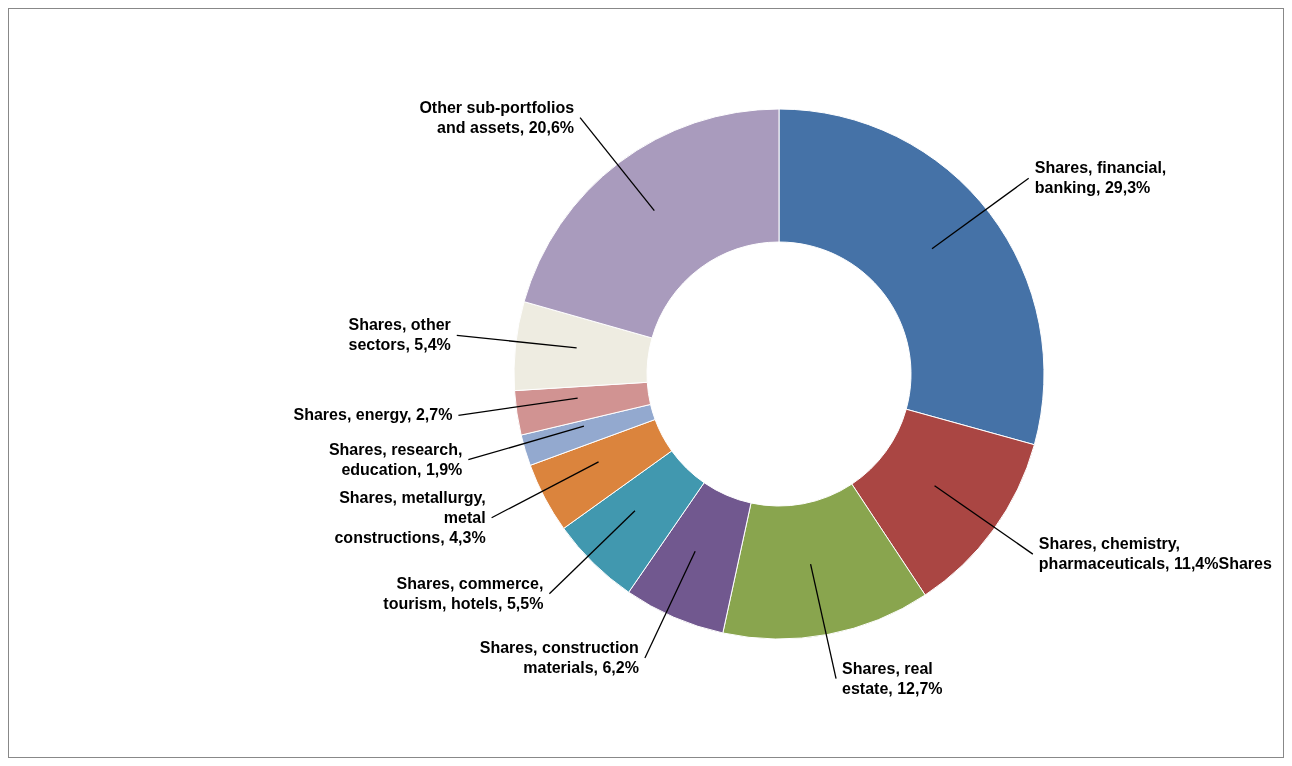  I want to click on slice-label: Other sub-portfolios and assets, 20,6%, so click(497, 117).